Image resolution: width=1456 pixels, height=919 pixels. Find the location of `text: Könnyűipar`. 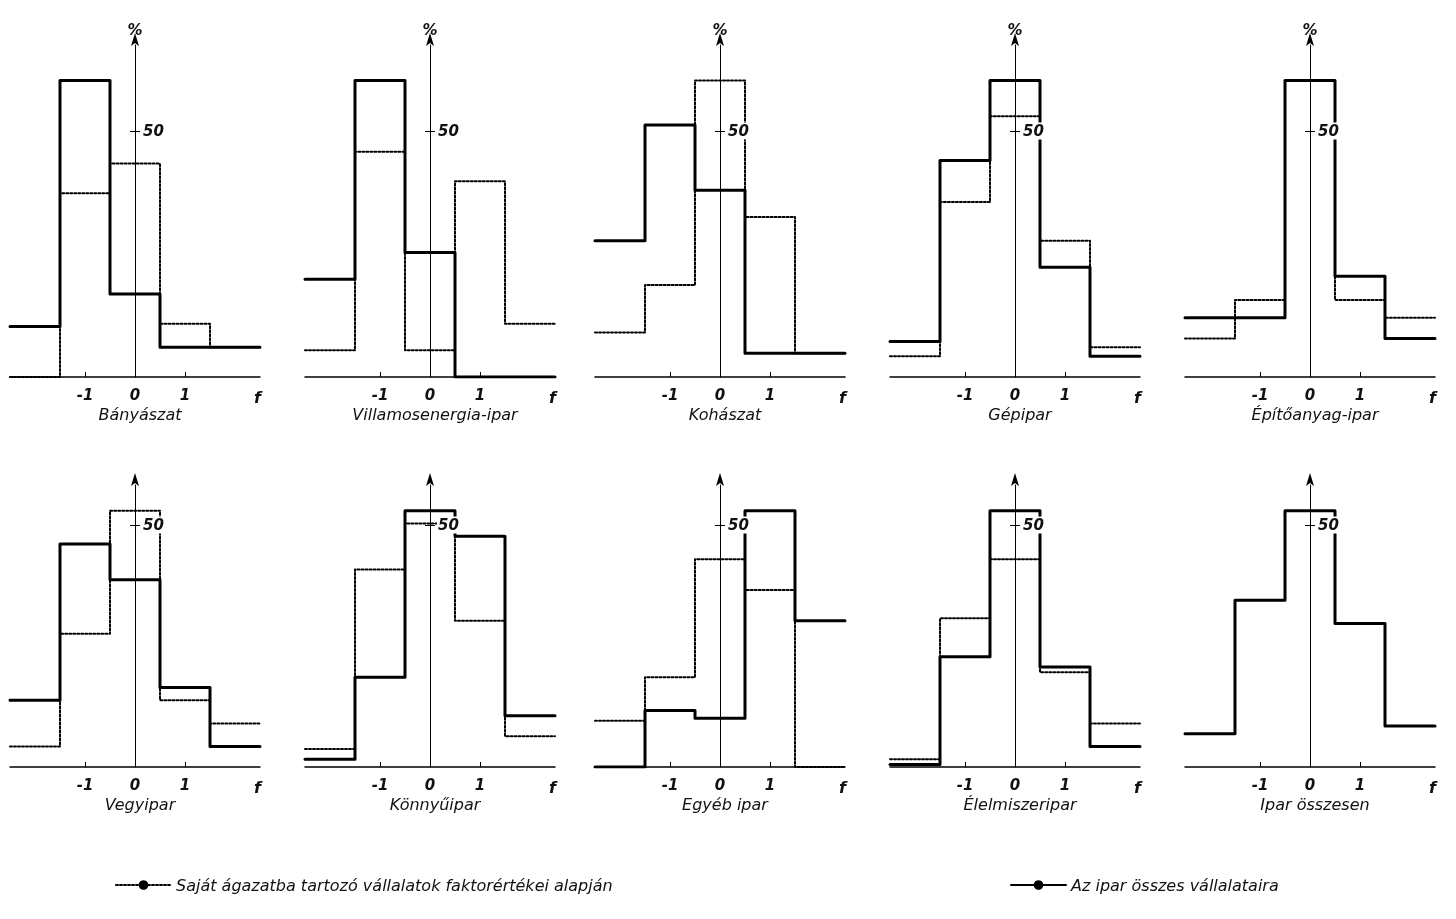

text: Könnyűipar is located at coordinates (435, 804).